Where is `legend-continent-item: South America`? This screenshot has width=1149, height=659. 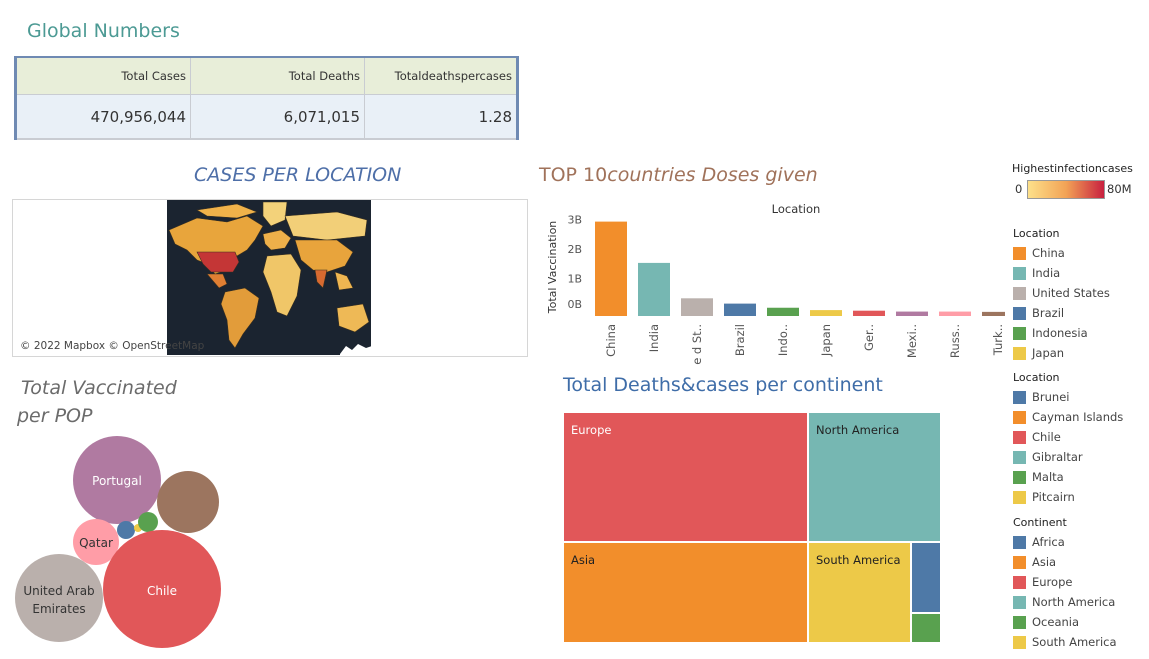
legend-continent-item: South America is located at coordinates (1081, 642).